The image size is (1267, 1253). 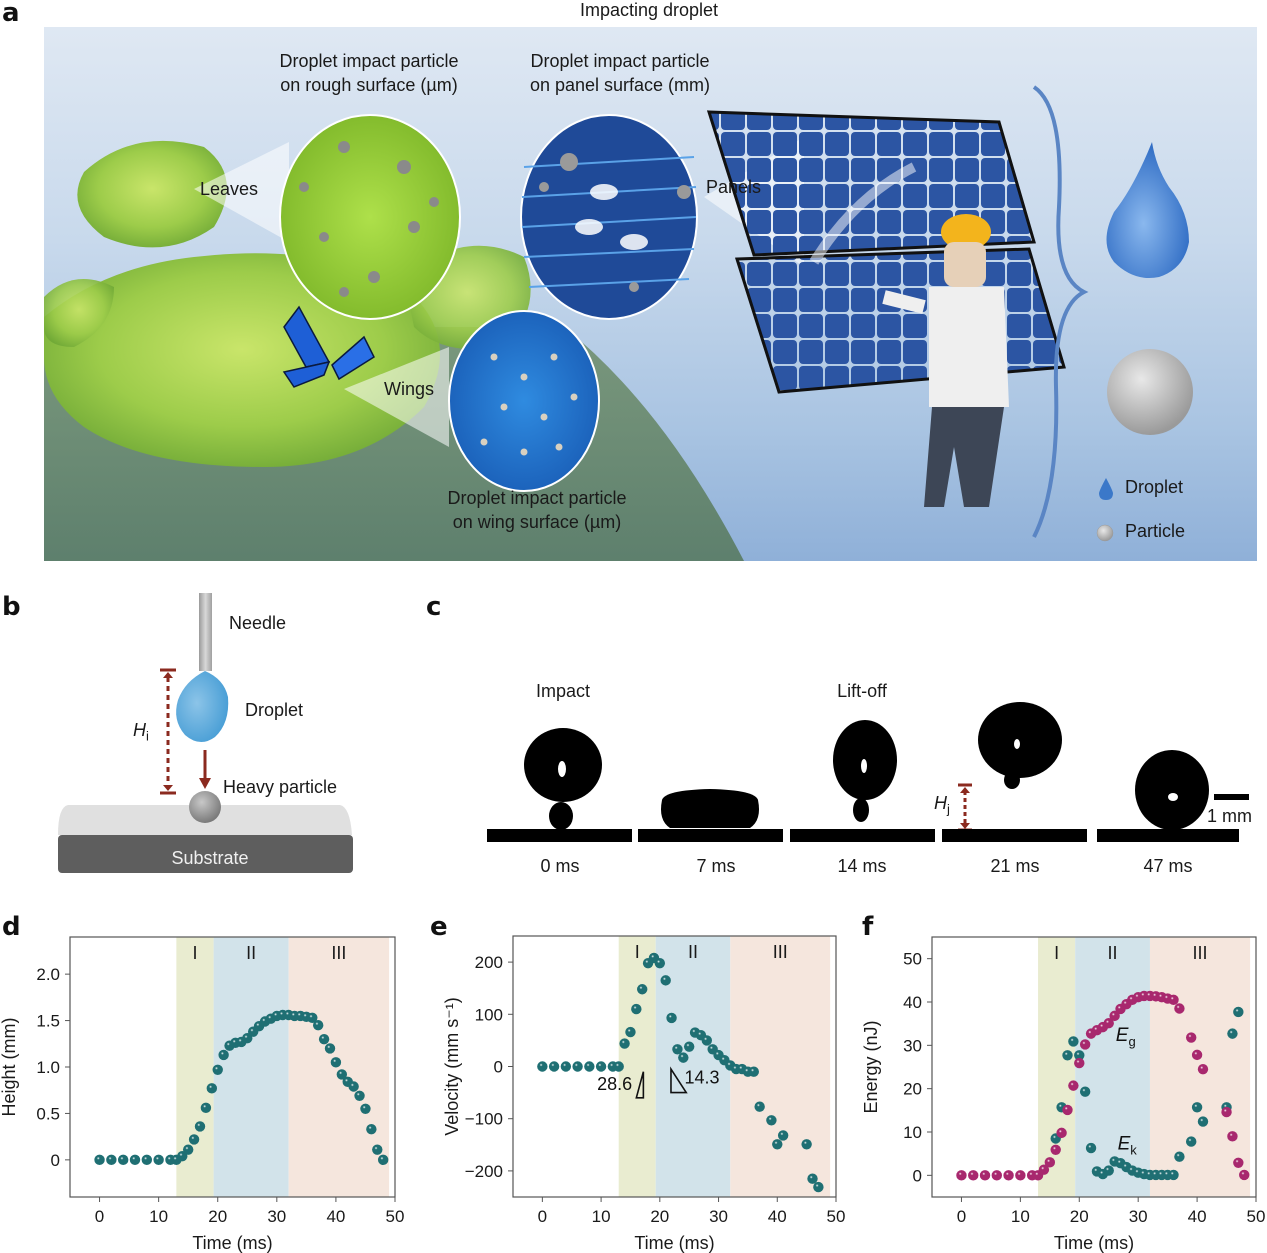 What do you see at coordinates (274, 710) in the screenshot?
I see `droplet-label: Droplet` at bounding box center [274, 710].